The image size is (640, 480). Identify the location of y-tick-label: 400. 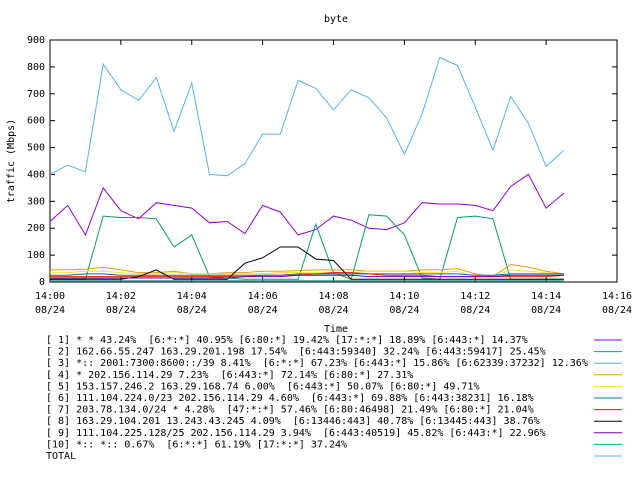
(36, 174).